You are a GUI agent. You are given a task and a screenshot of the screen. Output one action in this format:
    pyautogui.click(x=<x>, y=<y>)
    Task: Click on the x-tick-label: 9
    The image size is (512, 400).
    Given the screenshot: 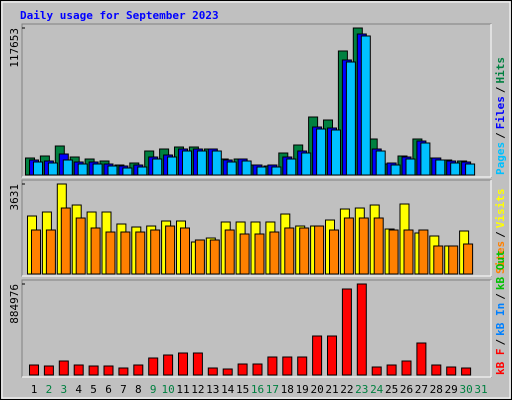 What is the action you would take?
    pyautogui.click(x=153, y=389)
    